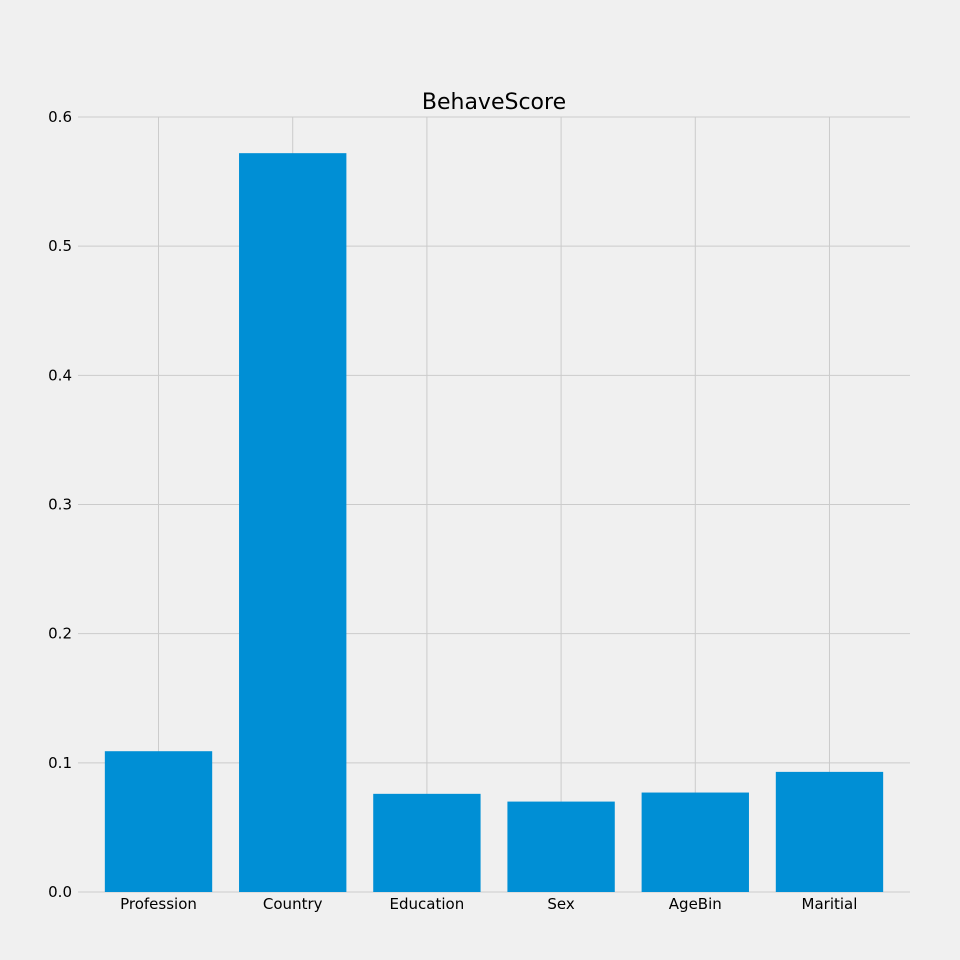 This screenshot has width=960, height=960. Describe the element at coordinates (830, 904) in the screenshot. I see `x-tick-label: Maritial` at that location.